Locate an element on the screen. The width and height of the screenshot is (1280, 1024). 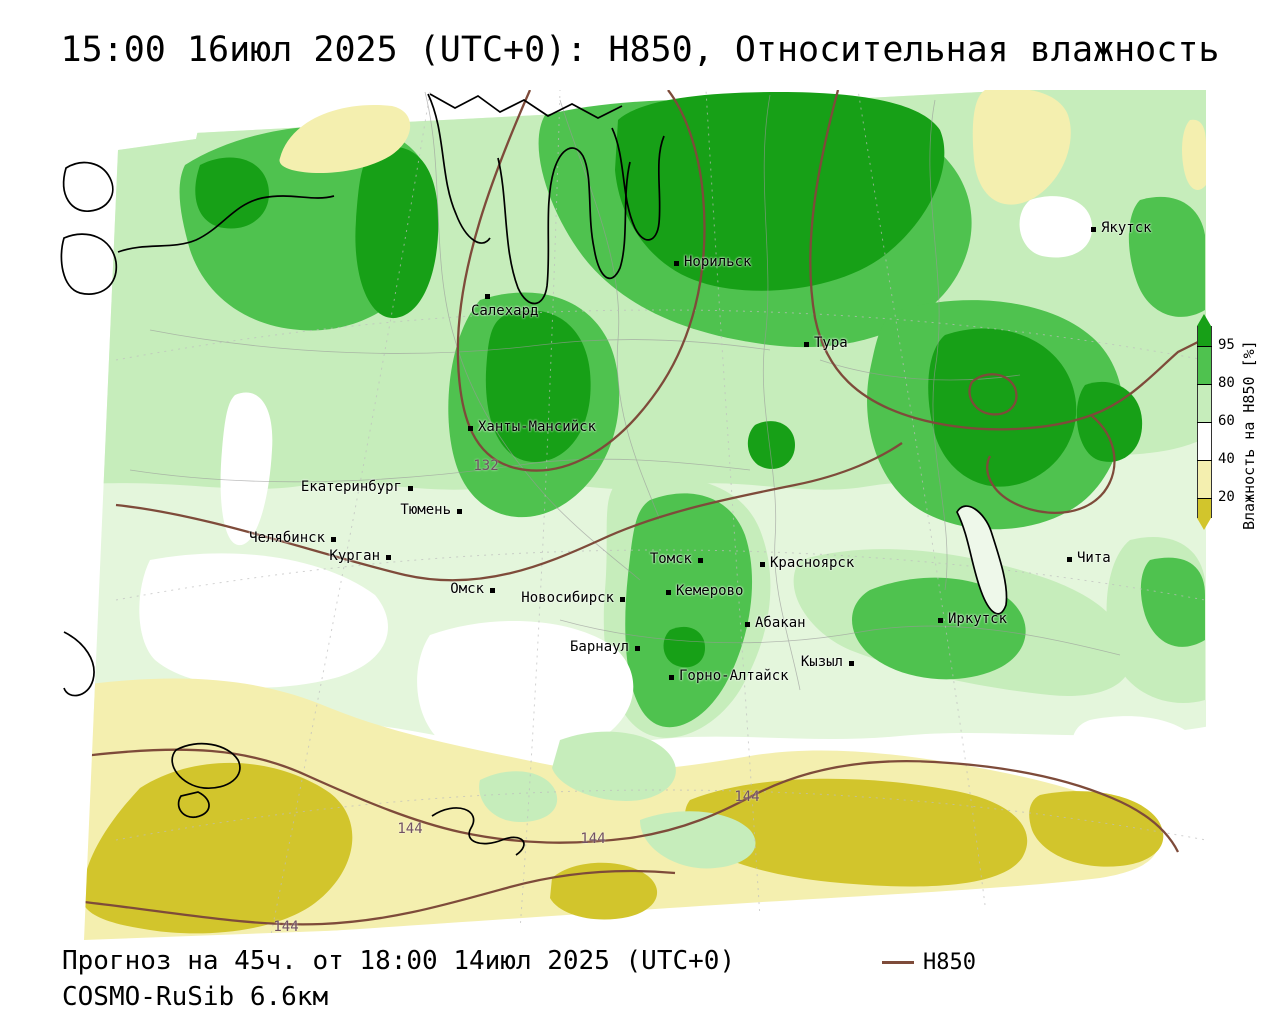
city-label: Тюмень is located at coordinates (425, 510).